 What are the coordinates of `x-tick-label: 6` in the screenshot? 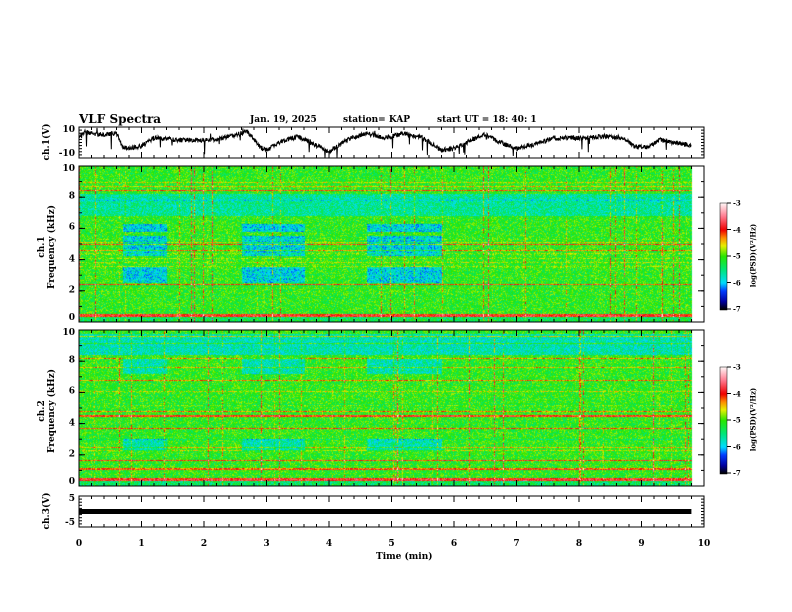 It's located at (454, 544).